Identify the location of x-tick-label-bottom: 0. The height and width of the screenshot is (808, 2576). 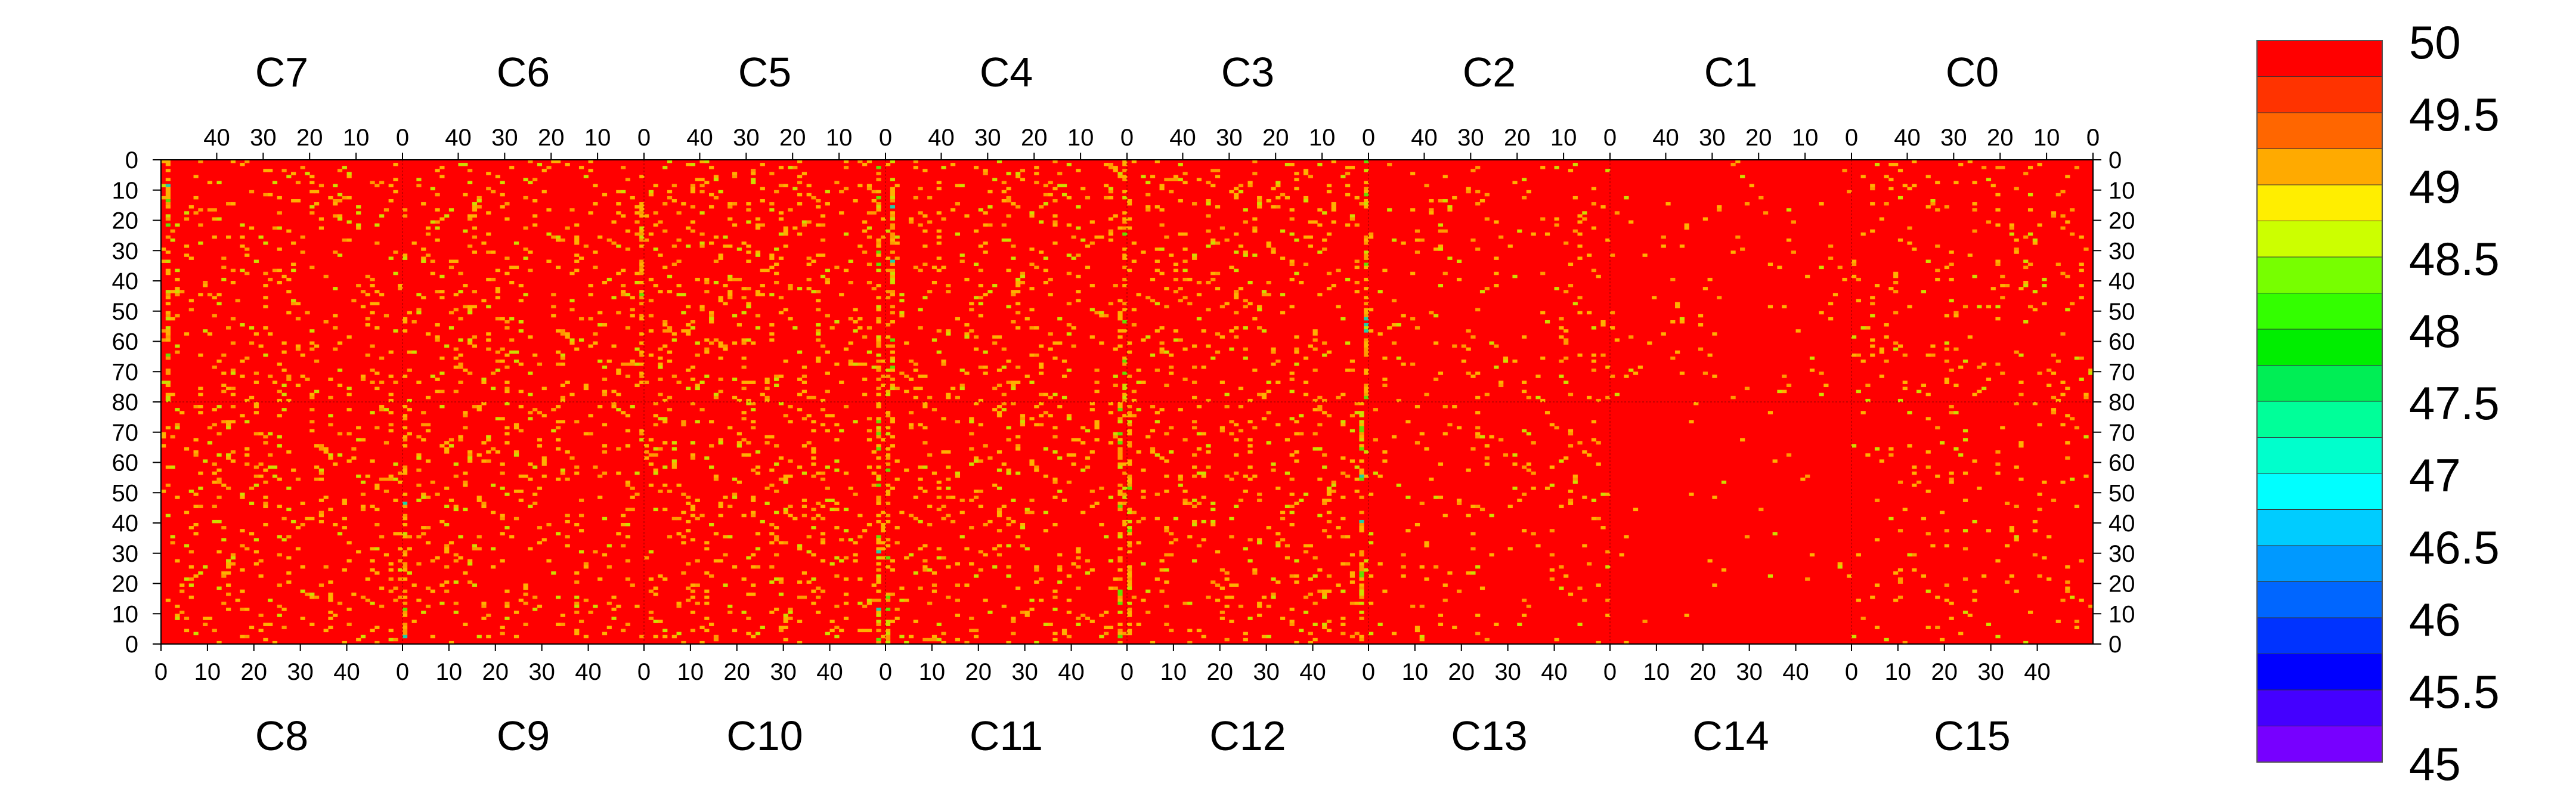
(1127, 672).